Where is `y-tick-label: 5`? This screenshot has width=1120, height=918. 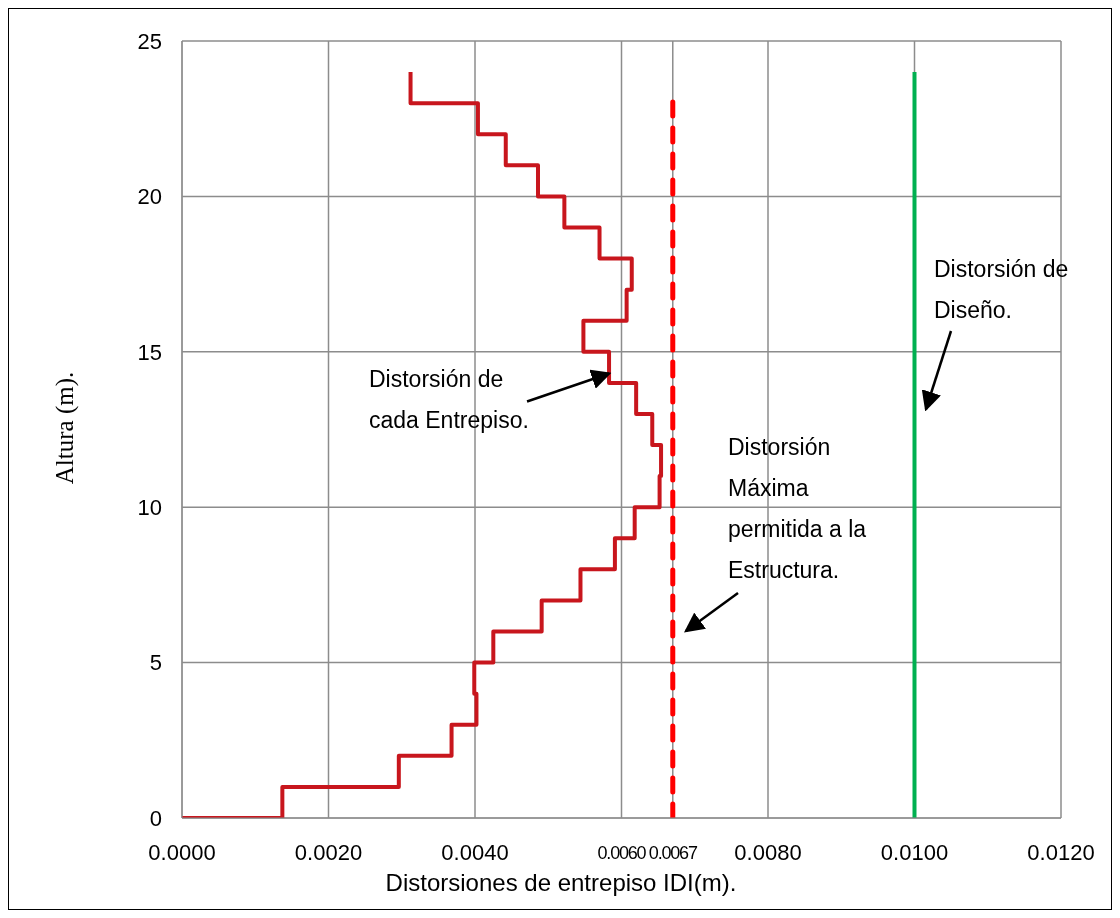
y-tick-label: 5 is located at coordinates (155, 663).